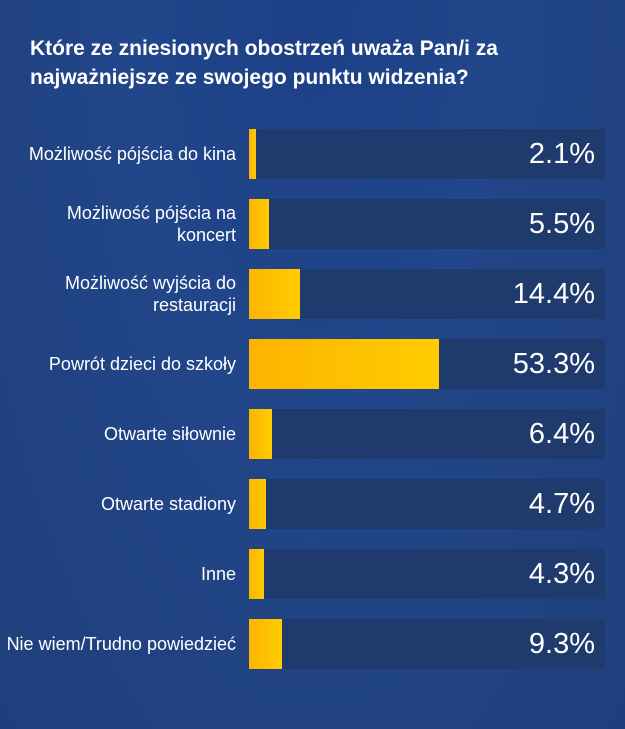  I want to click on data-label: 4.3%, so click(561, 574).